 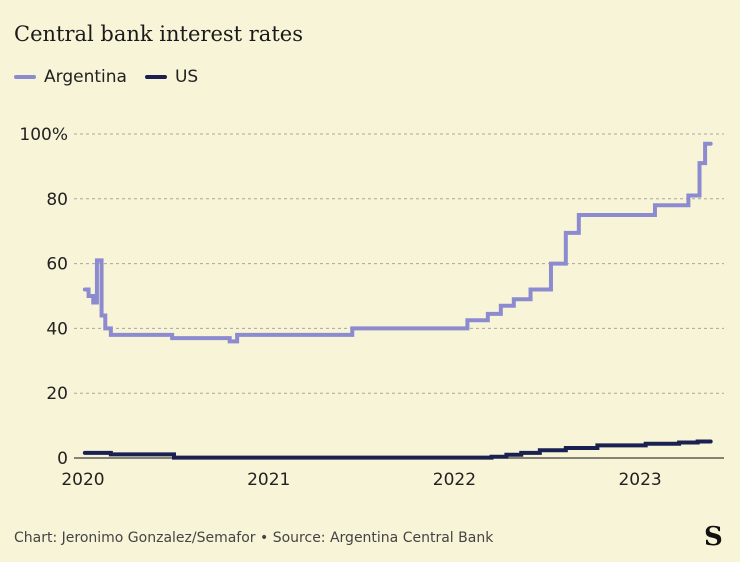 What do you see at coordinates (454, 480) in the screenshot?
I see `x-tick-label: 2022` at bounding box center [454, 480].